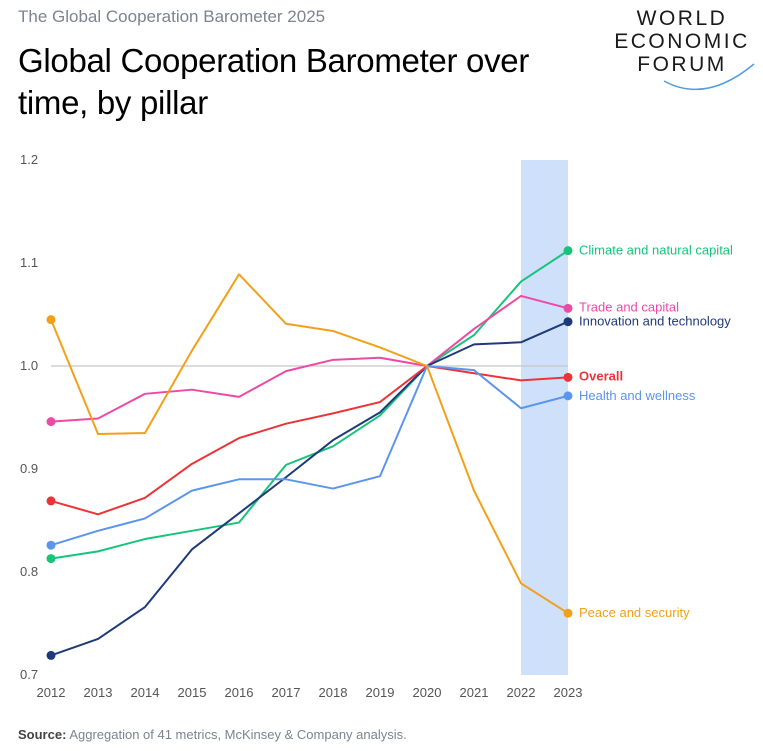 This screenshot has width=763, height=751. What do you see at coordinates (145, 692) in the screenshot?
I see `x-tick-label: 2014` at bounding box center [145, 692].